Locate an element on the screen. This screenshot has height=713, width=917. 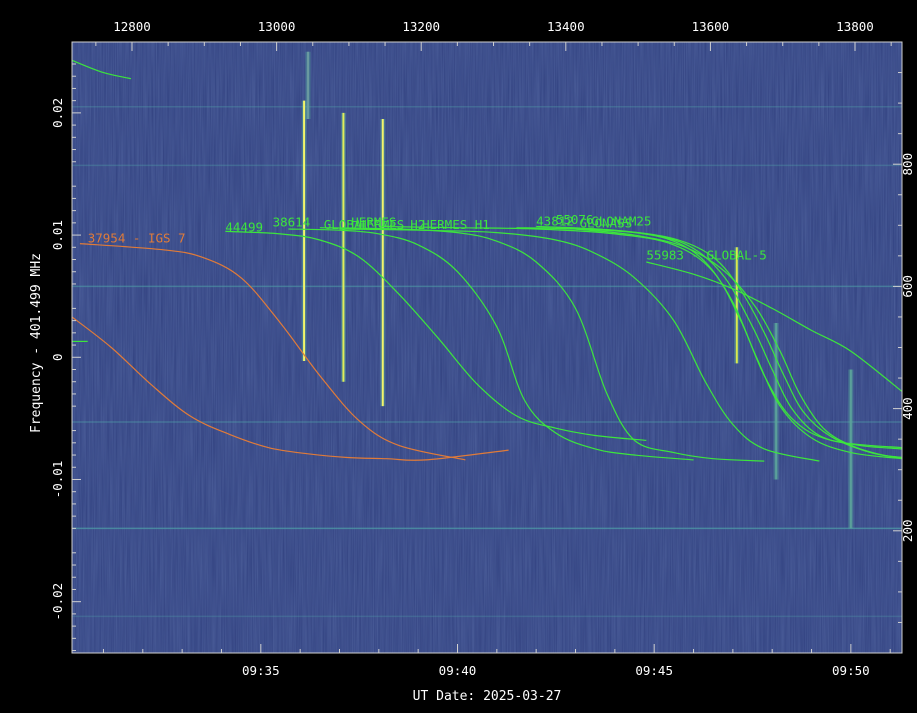
track-label: H2 is located at coordinates (417, 224).